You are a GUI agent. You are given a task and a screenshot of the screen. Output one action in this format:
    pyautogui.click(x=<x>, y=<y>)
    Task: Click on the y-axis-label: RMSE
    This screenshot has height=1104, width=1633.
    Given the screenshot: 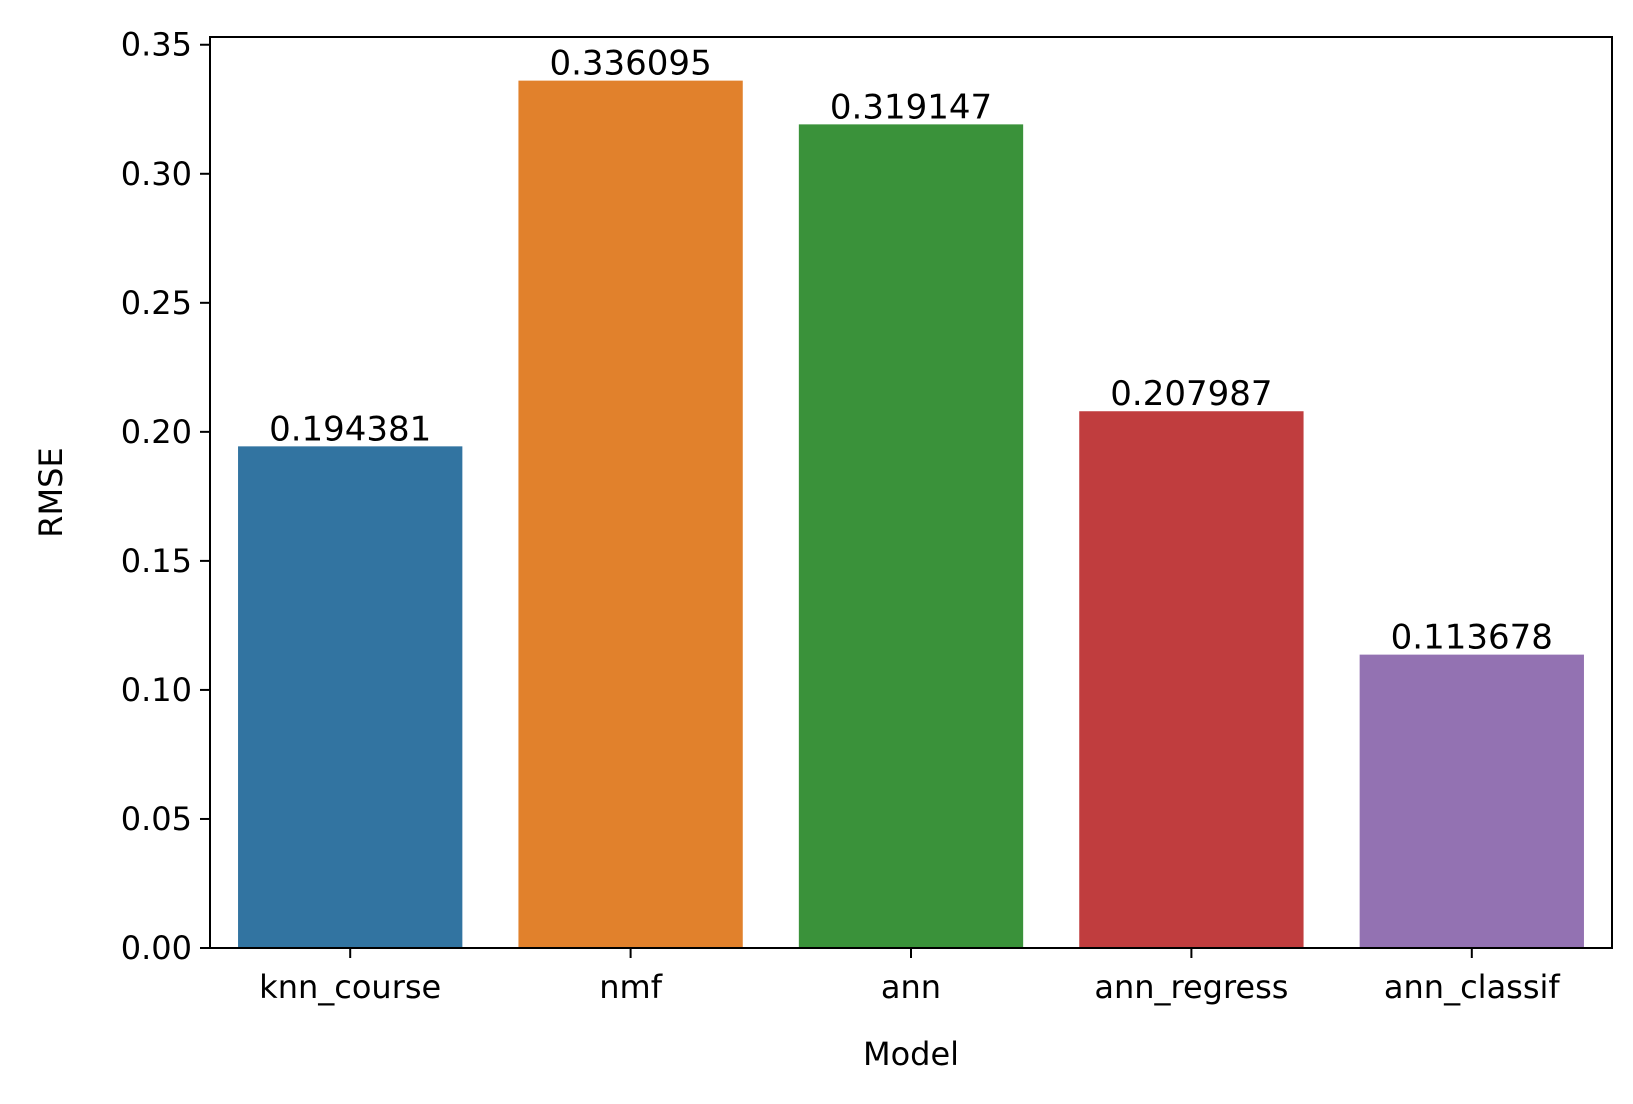 What is the action you would take?
    pyautogui.click(x=51, y=492)
    